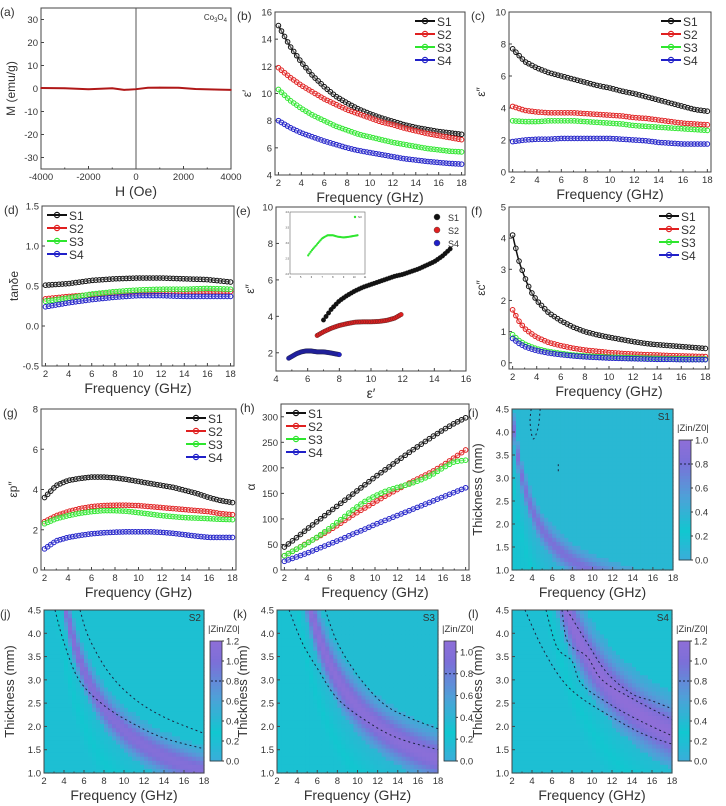  What do you see at coordinates (437, 217) in the screenshot?
I see `legend-marker` at bounding box center [437, 217].